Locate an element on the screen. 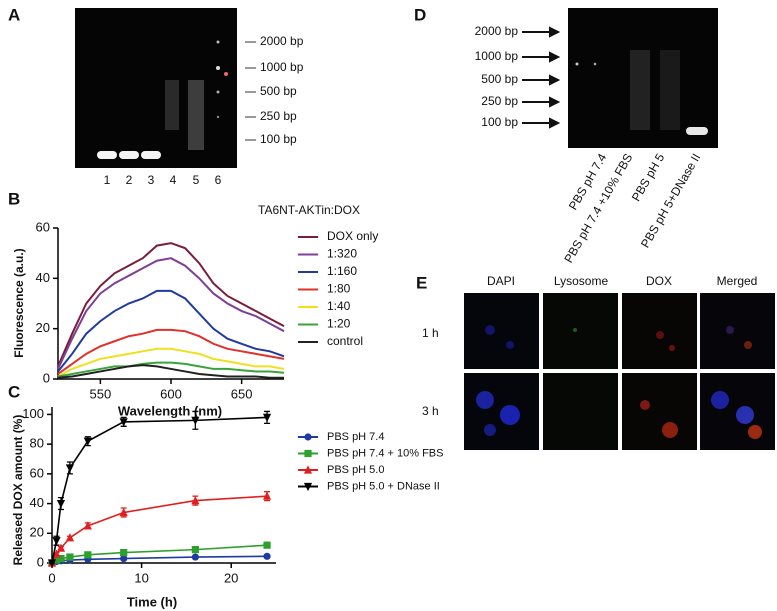 This screenshot has height=611, width=777. lane-label: 6 is located at coordinates (218, 180).